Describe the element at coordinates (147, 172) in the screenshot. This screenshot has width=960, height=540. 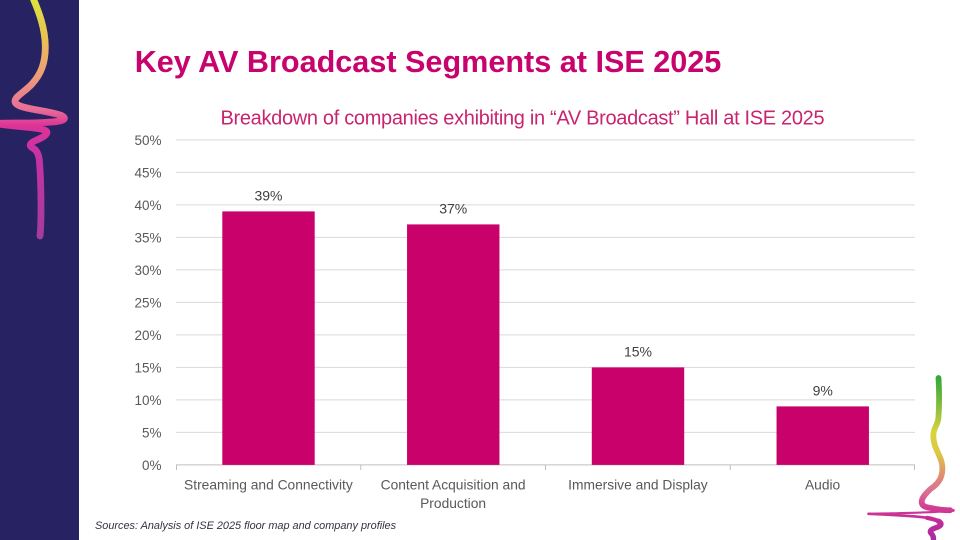
I see `svg-text: 45%` at that location.